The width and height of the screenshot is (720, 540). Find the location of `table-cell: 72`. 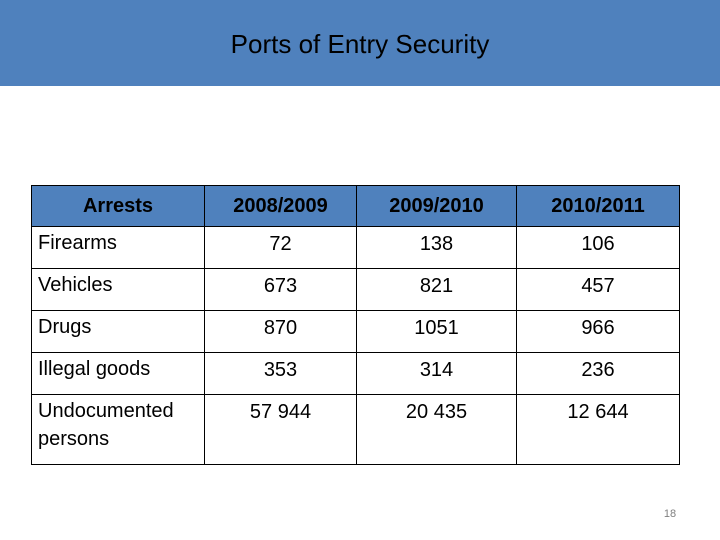

table-cell: 72 is located at coordinates (280, 247).